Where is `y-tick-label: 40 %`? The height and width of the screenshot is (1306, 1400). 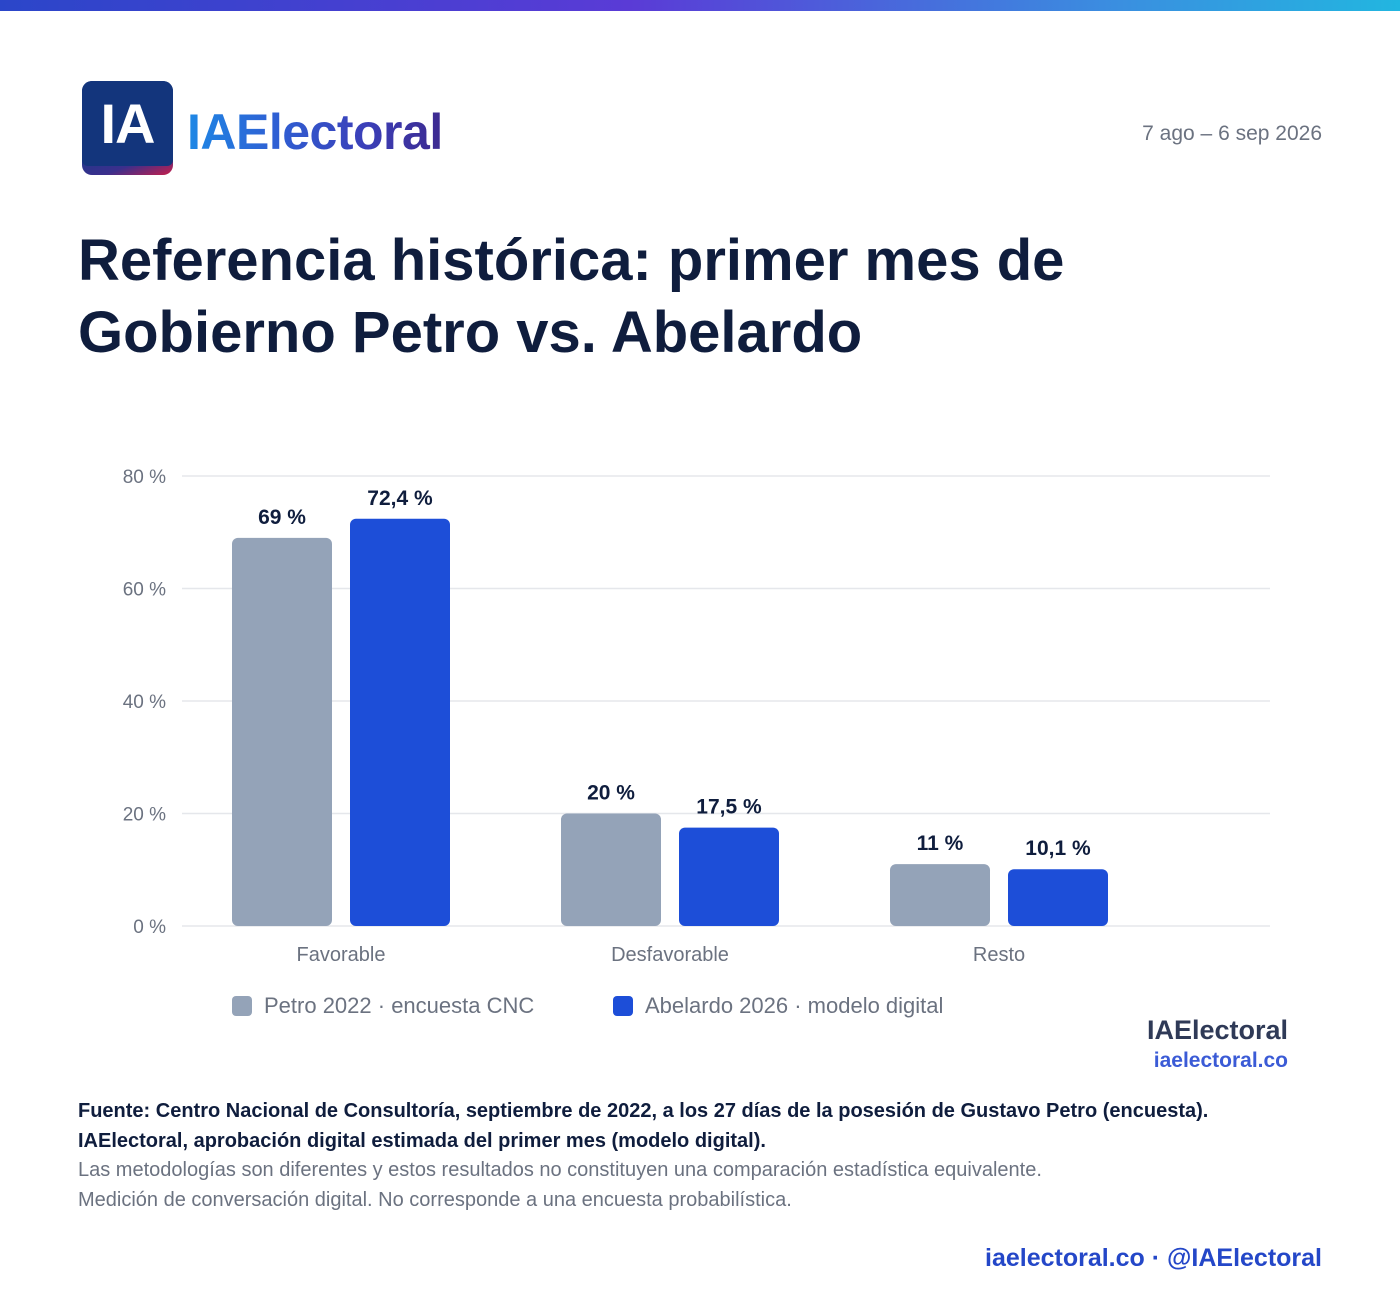
y-tick-label: 40 % is located at coordinates (144, 702).